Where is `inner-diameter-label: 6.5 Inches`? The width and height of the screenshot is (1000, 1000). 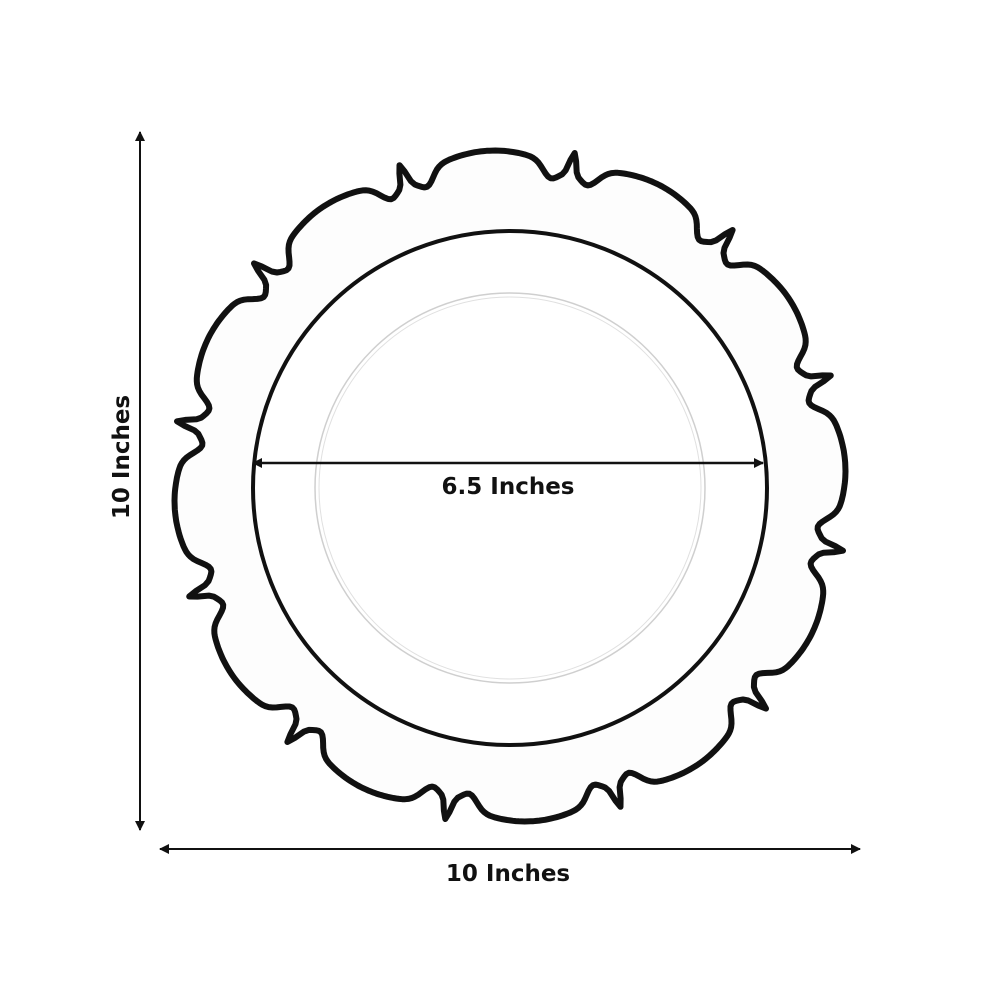
inner-diameter-label: 6.5 Inches is located at coordinates (508, 487).